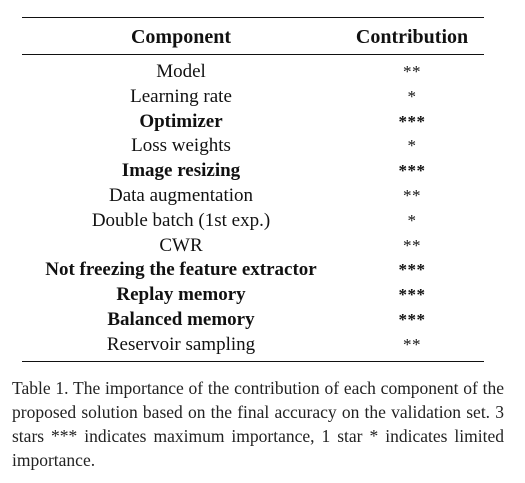 The image size is (525, 483). What do you see at coordinates (253, 246) in the screenshot?
I see `table-row: CWR **` at bounding box center [253, 246].